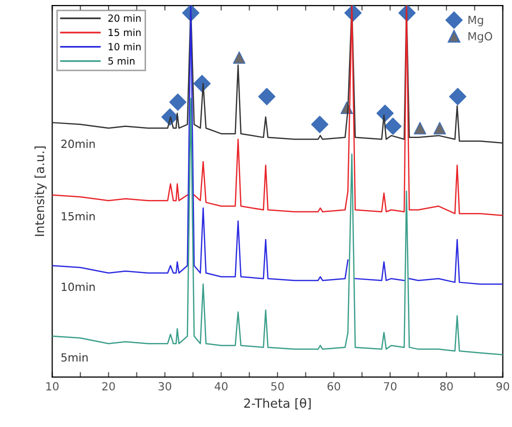  What do you see at coordinates (124, 46) in the screenshot?
I see `legend-label: 10 min` at bounding box center [124, 46].